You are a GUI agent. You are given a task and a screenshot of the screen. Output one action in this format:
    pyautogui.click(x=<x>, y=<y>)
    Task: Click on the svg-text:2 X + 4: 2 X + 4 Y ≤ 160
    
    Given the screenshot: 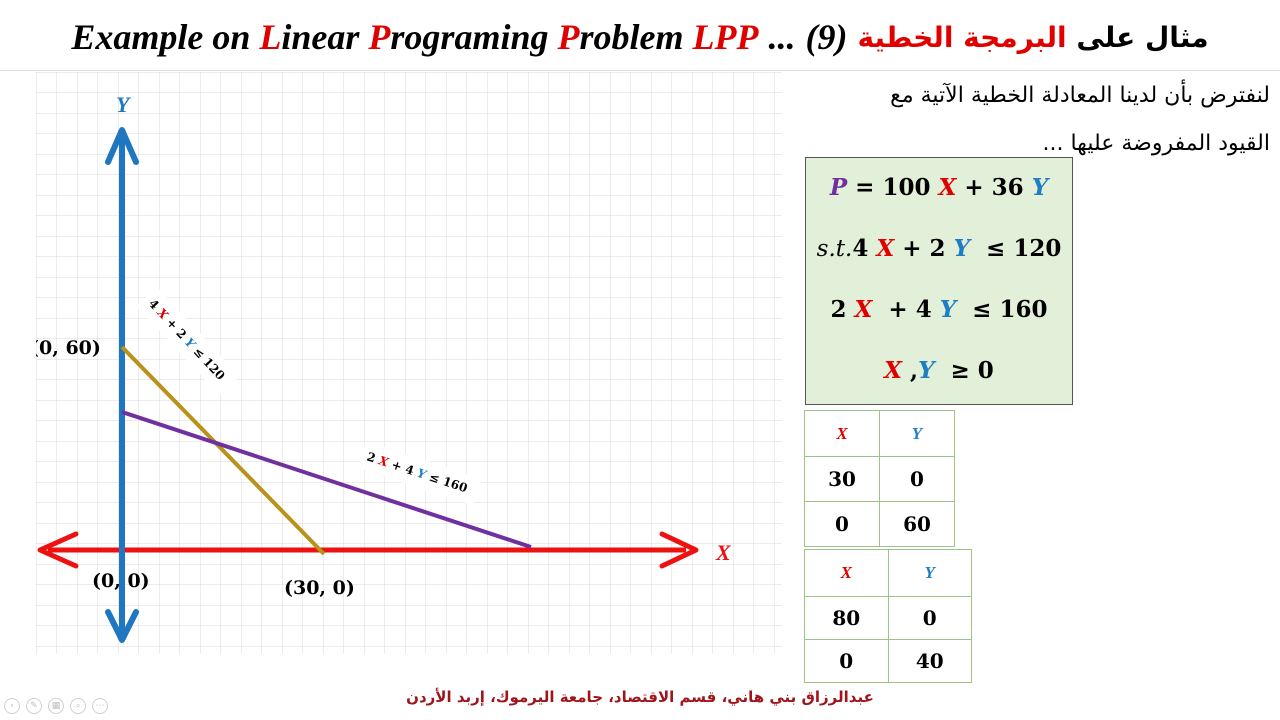 What is the action you would take?
    pyautogui.click(x=417, y=473)
    